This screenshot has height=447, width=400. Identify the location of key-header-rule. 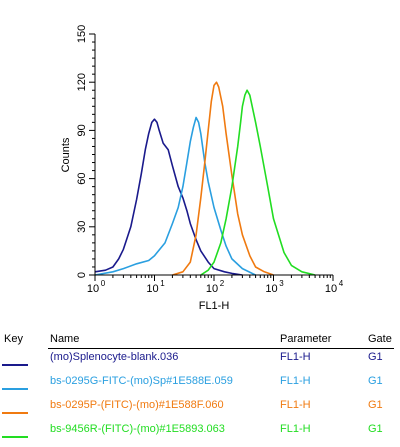
(221, 348).